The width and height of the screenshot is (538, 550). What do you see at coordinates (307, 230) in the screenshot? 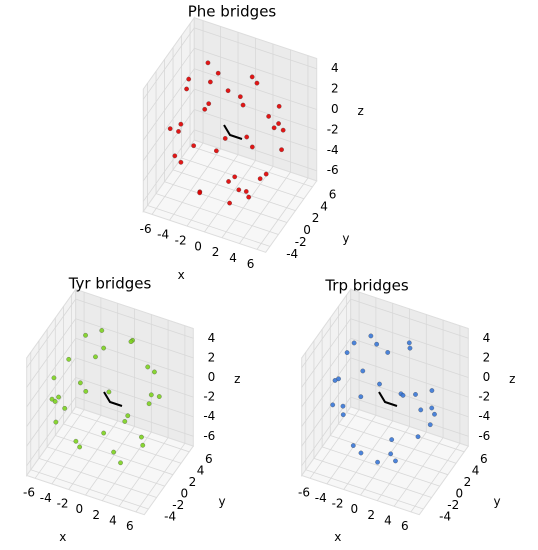
I see `y-tick-label: 0` at bounding box center [307, 230].